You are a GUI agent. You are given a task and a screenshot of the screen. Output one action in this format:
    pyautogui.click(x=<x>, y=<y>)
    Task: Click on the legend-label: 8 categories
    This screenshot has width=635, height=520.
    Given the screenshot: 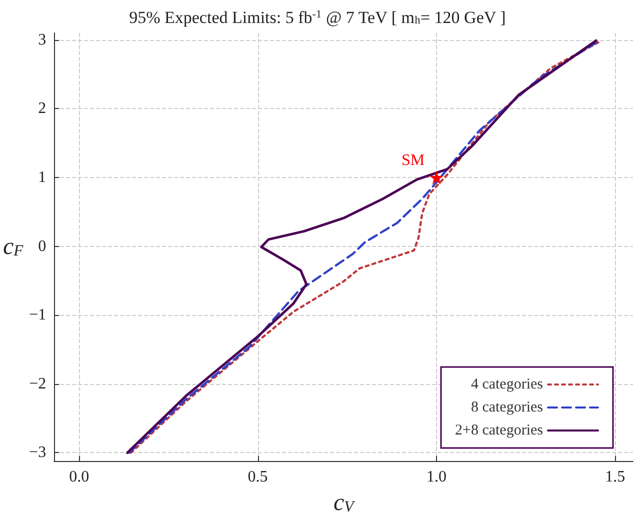 What is the action you would take?
    pyautogui.click(x=507, y=408)
    